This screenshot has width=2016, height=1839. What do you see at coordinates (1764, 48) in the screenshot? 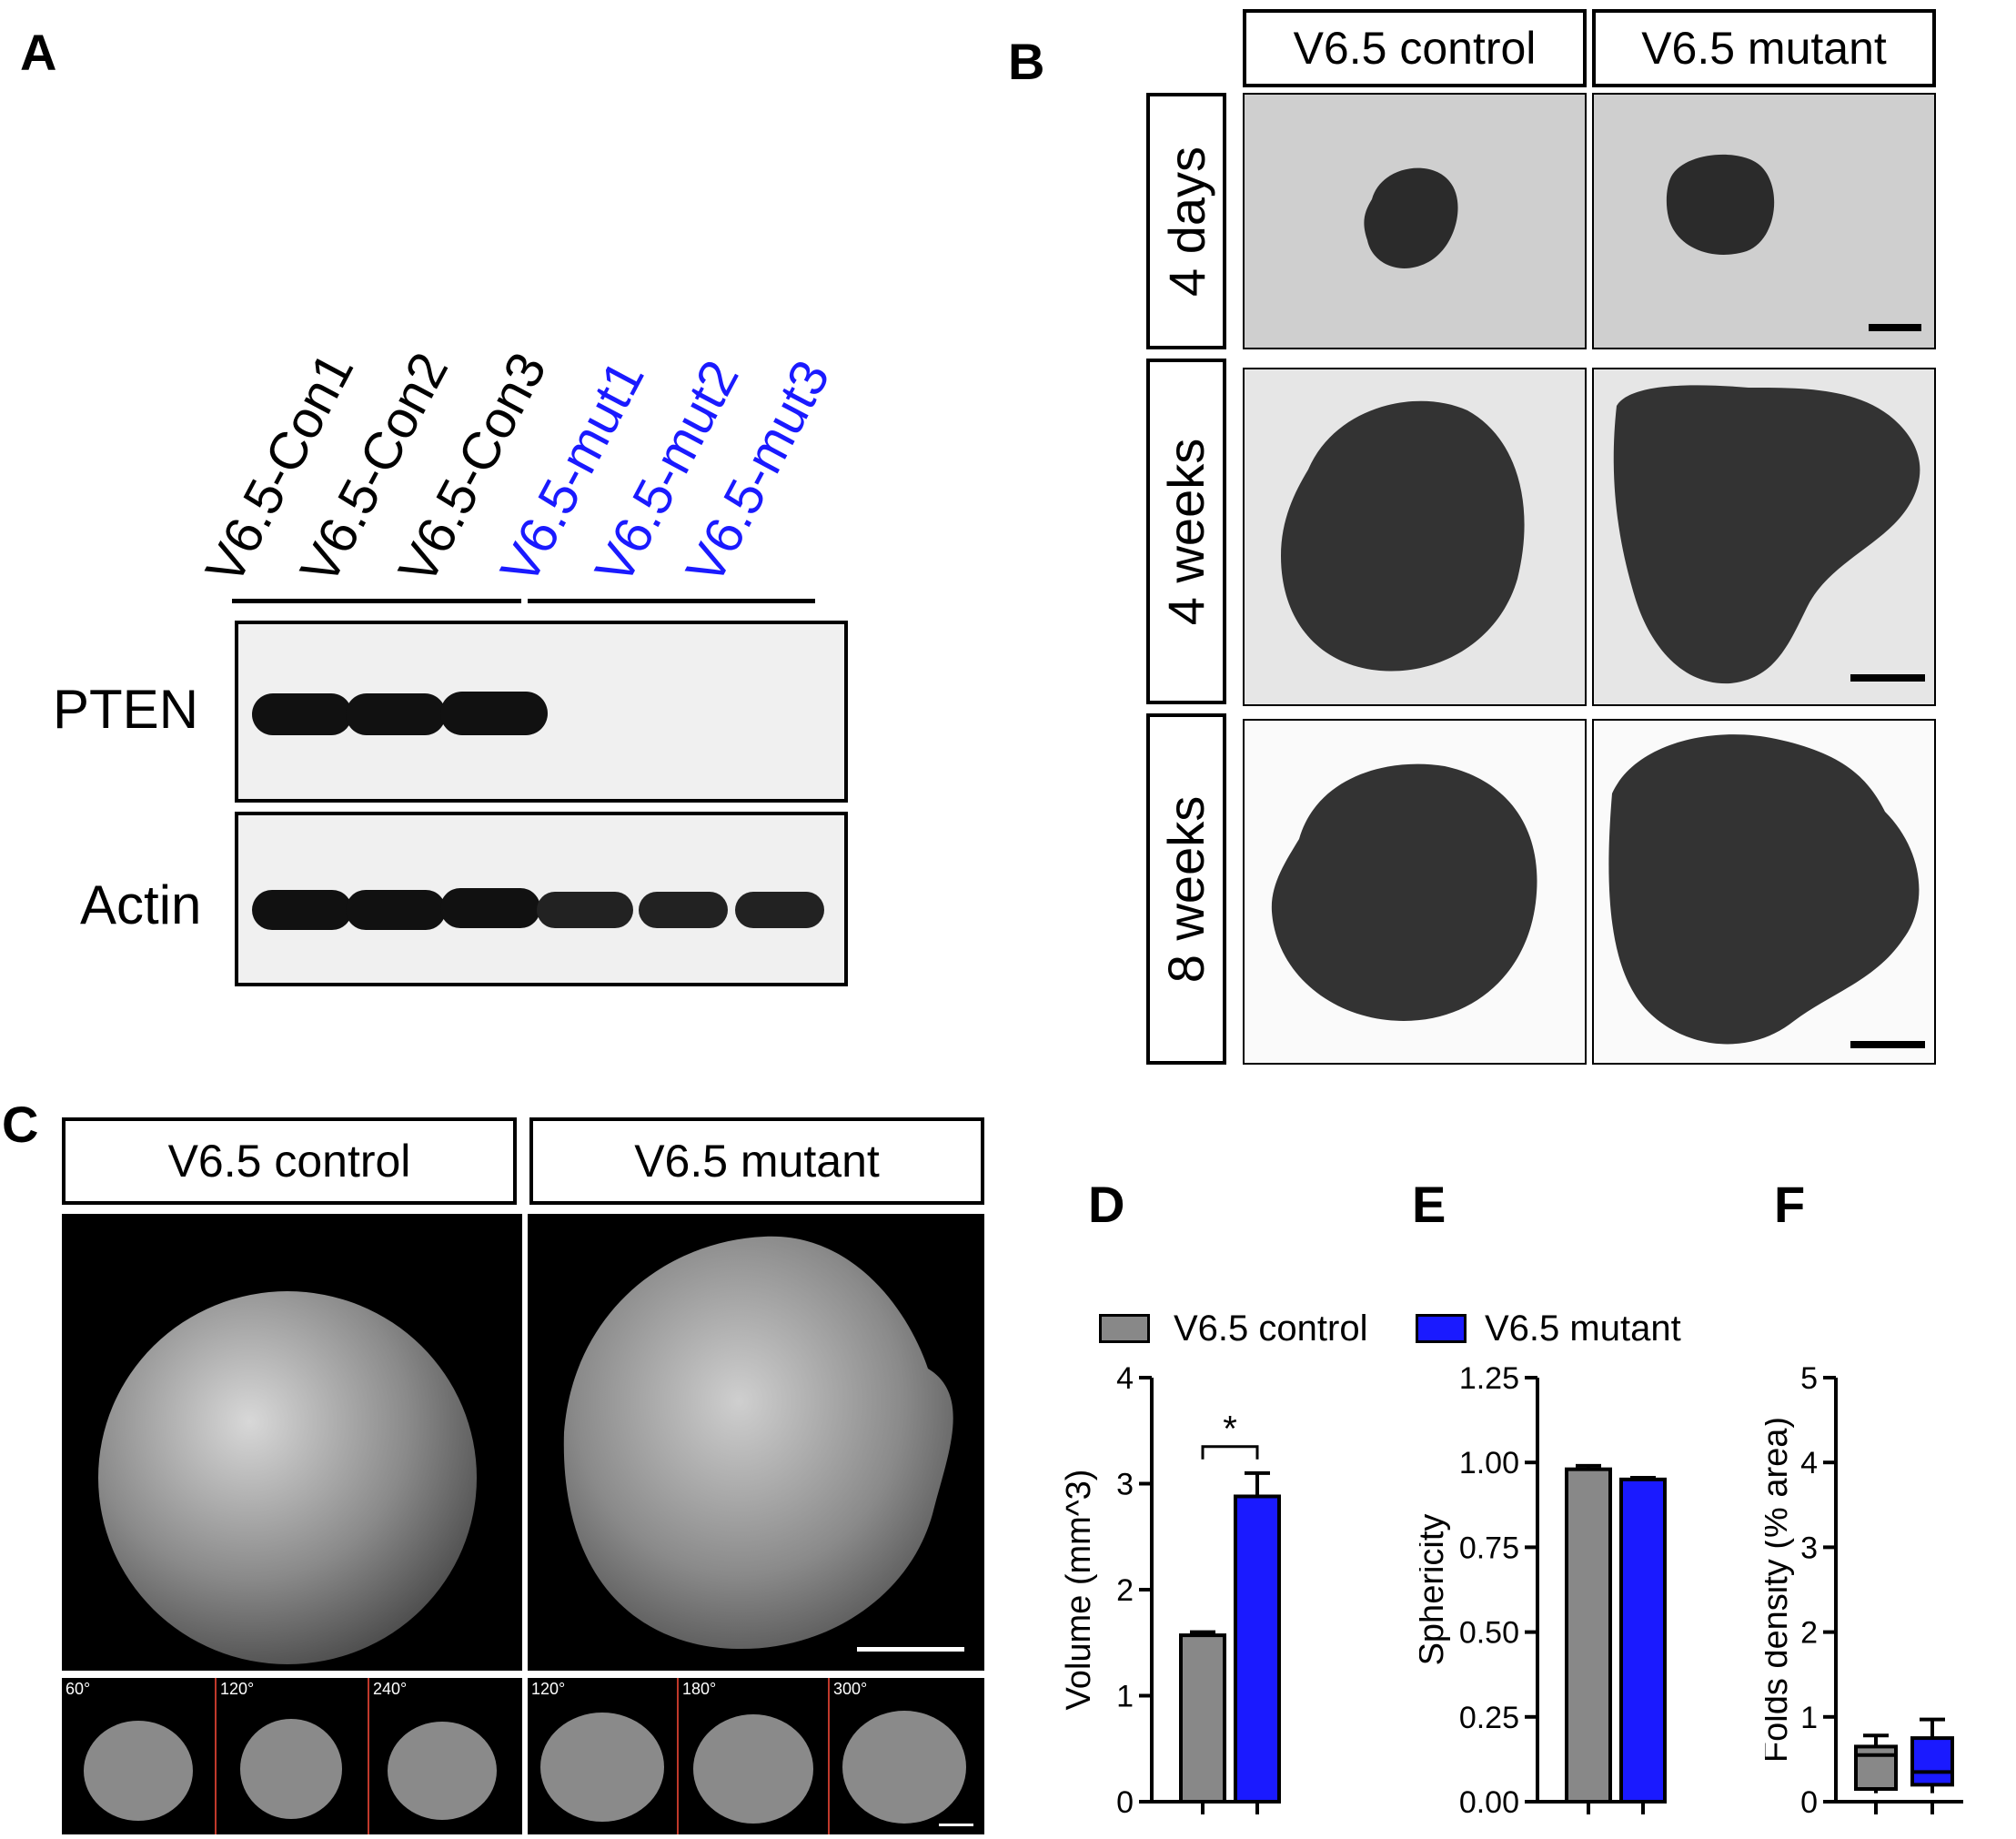
I see `b-col-header-mutant: V6.5 mutant` at bounding box center [1764, 48].